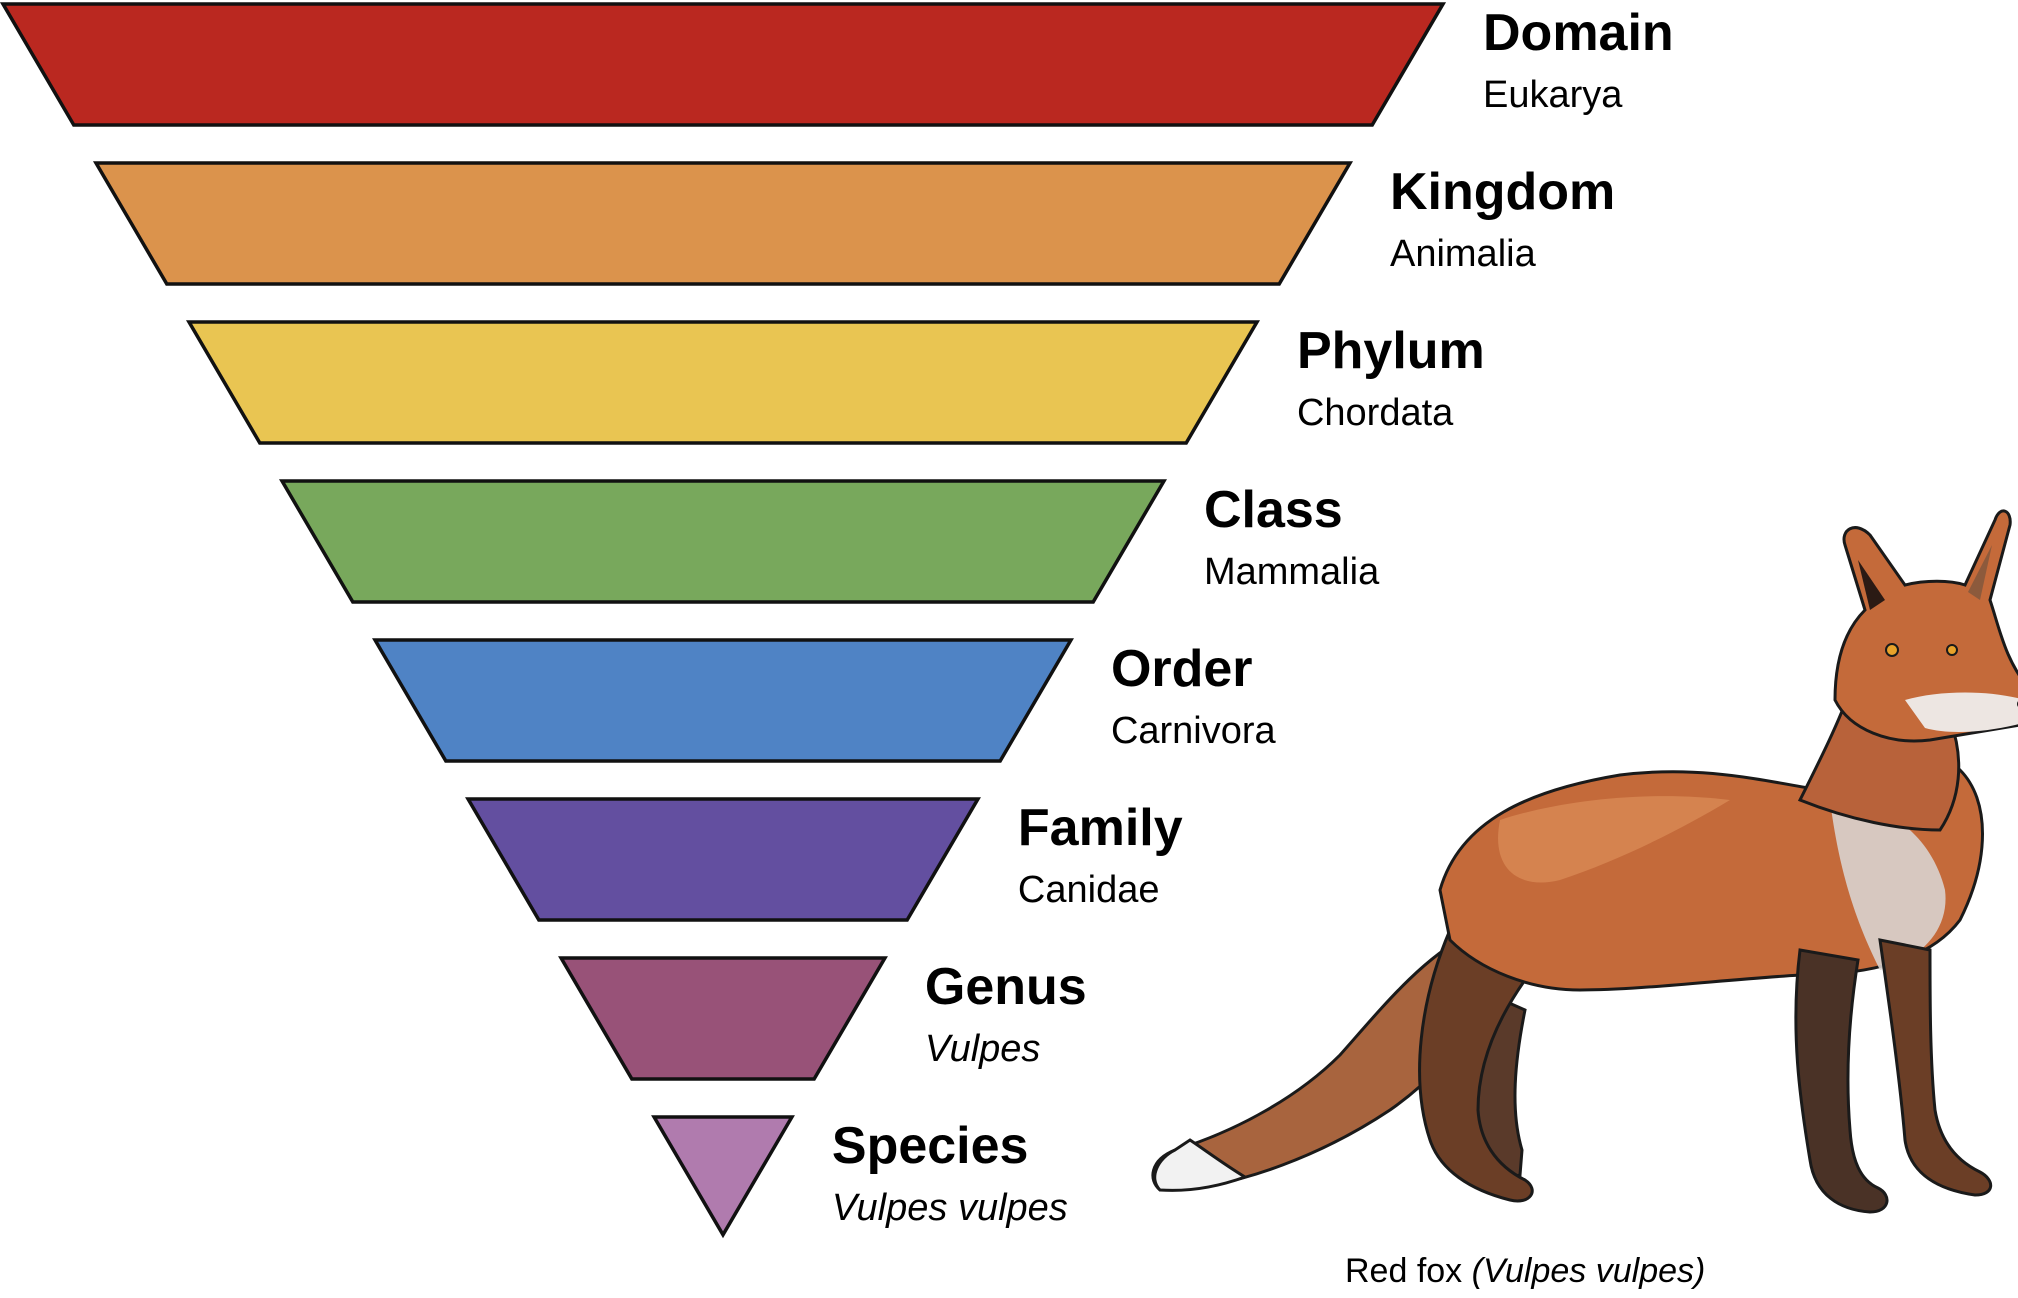 The image size is (2018, 1298). What do you see at coordinates (950, 1208) in the screenshot?
I see `taxon-label-species: Vulpes vulpes` at bounding box center [950, 1208].